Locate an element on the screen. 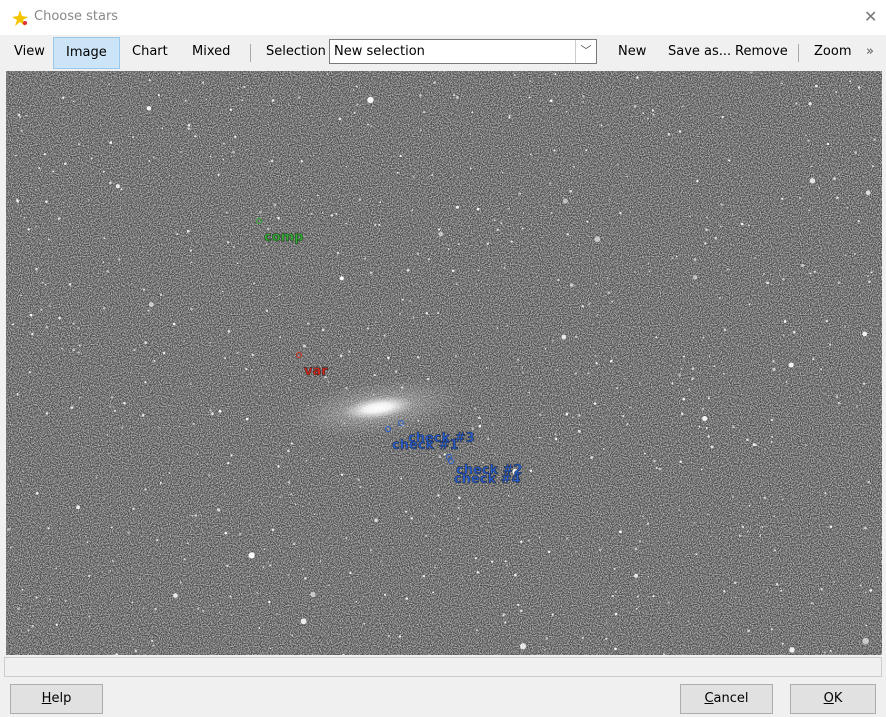 This screenshot has height=717, width=886. new-button: New is located at coordinates (632, 51).